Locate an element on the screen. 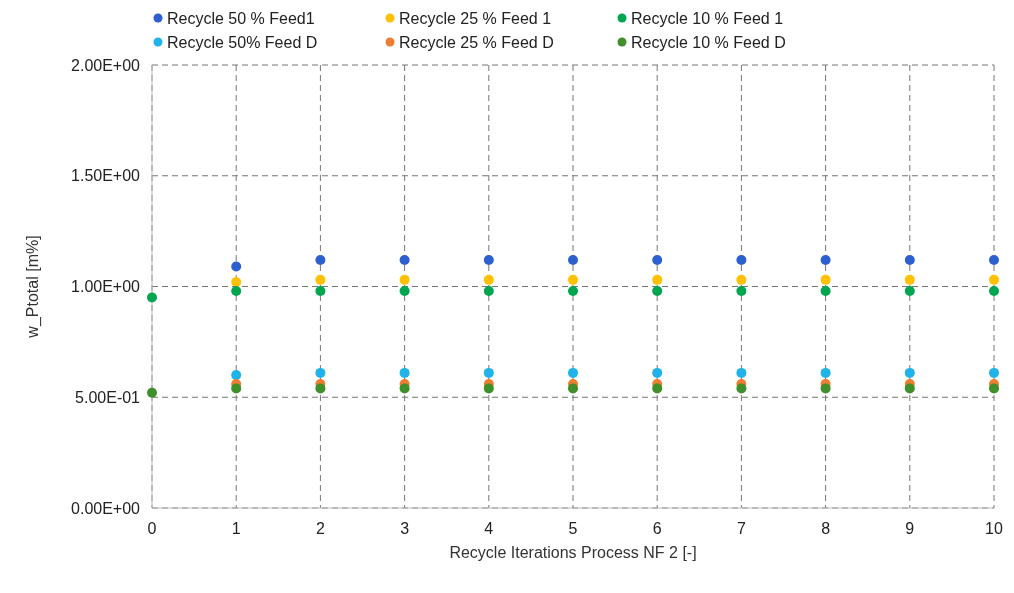  x-axis-title: Recycle Iterations Process NF 2 [-] is located at coordinates (573, 552).